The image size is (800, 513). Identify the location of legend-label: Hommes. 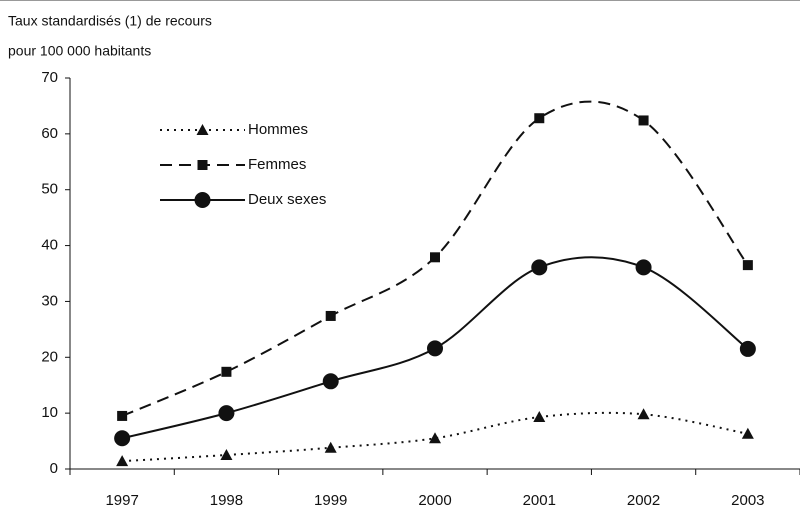
(278, 129).